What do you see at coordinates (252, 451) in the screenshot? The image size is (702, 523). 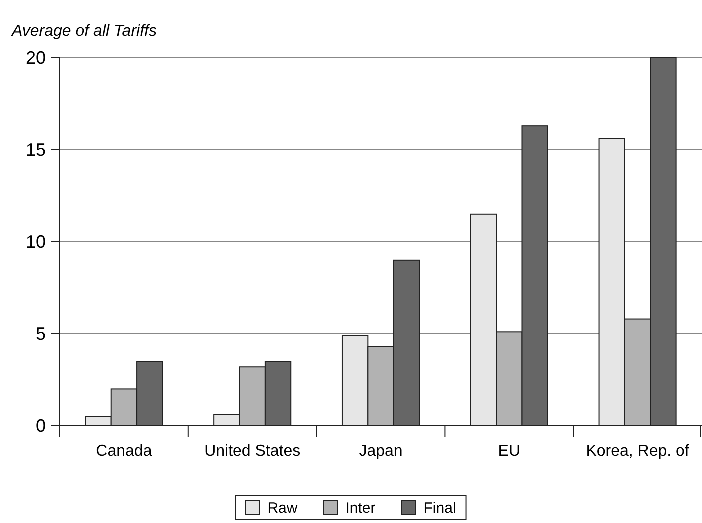 I see `x-tick-label: United States` at bounding box center [252, 451].